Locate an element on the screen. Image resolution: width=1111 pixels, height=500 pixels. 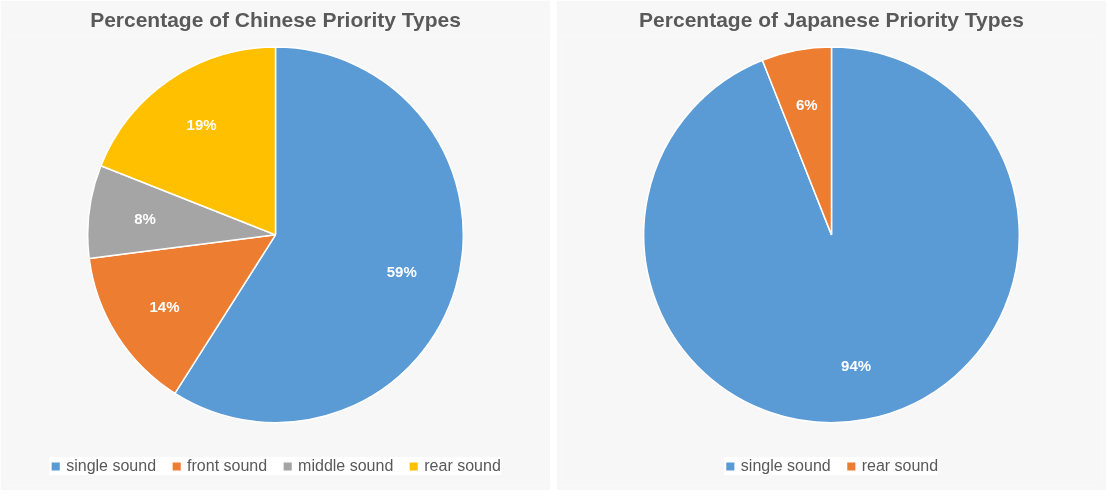
data-label: 14% is located at coordinates (164, 306).